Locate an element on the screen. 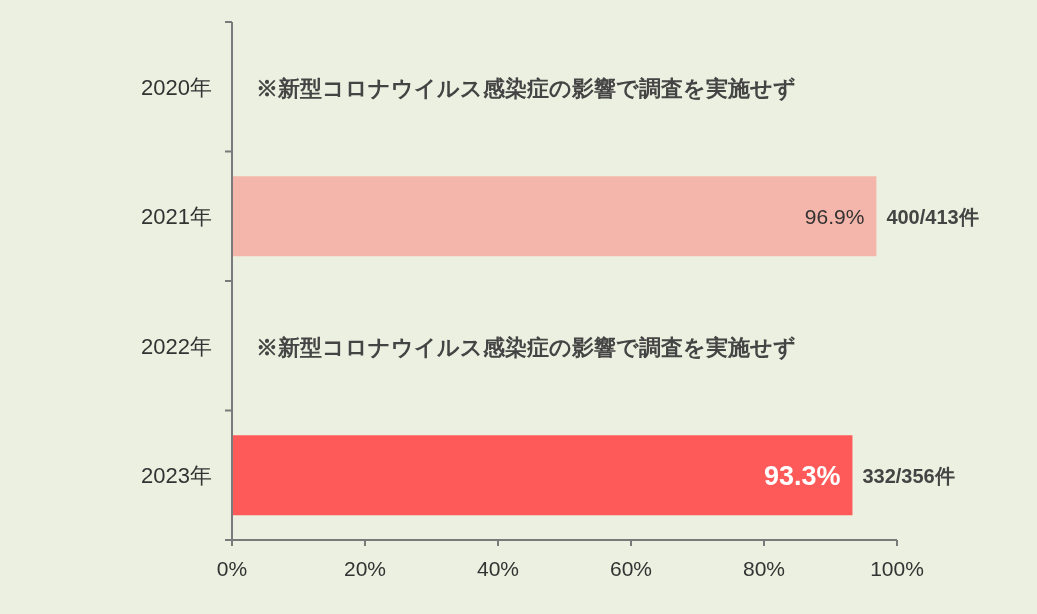  y-tick-label: 2021年 is located at coordinates (176, 217).